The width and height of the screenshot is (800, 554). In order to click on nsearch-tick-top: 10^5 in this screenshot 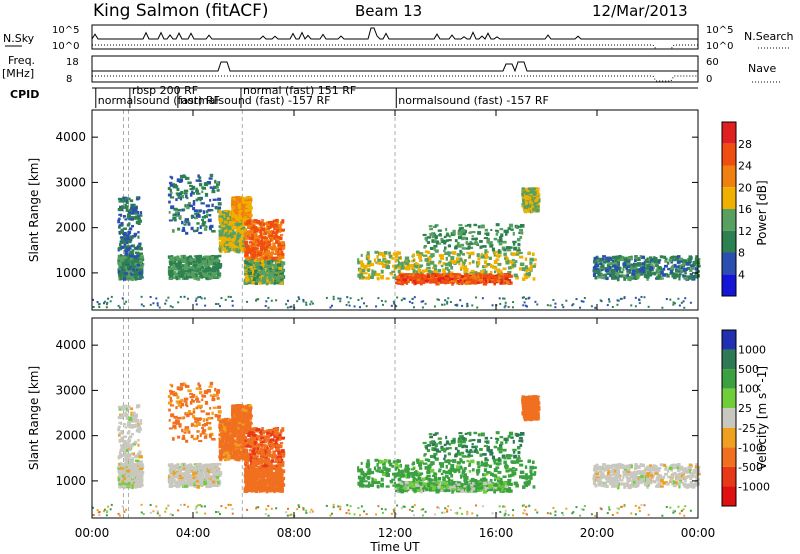, I will do `click(719, 30)`.